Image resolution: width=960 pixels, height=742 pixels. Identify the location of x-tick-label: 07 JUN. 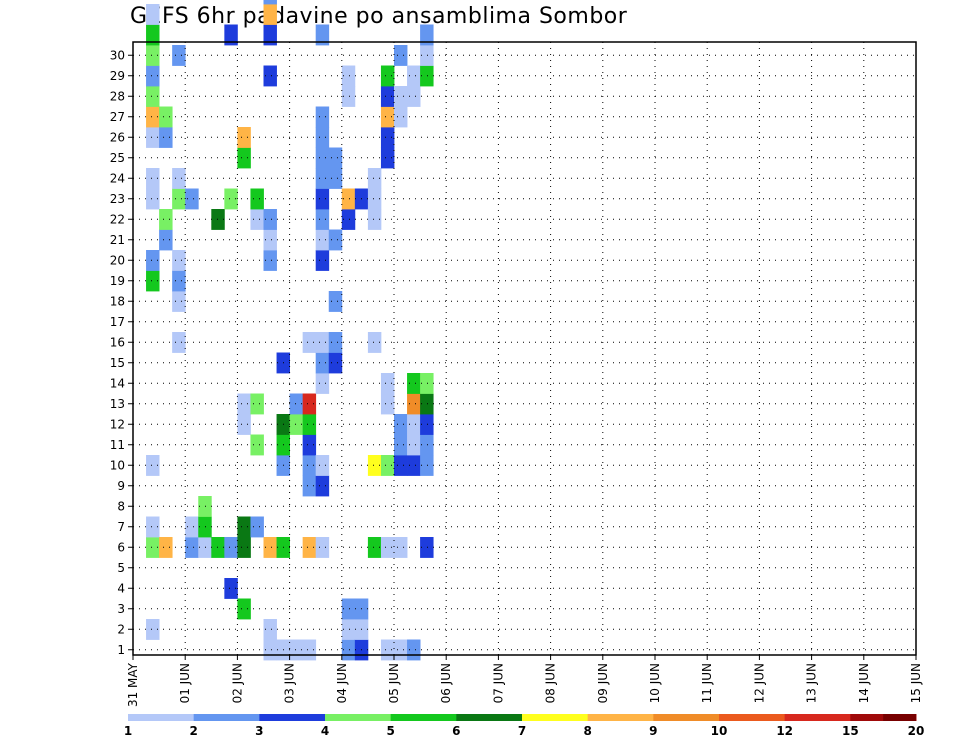
(498, 683).